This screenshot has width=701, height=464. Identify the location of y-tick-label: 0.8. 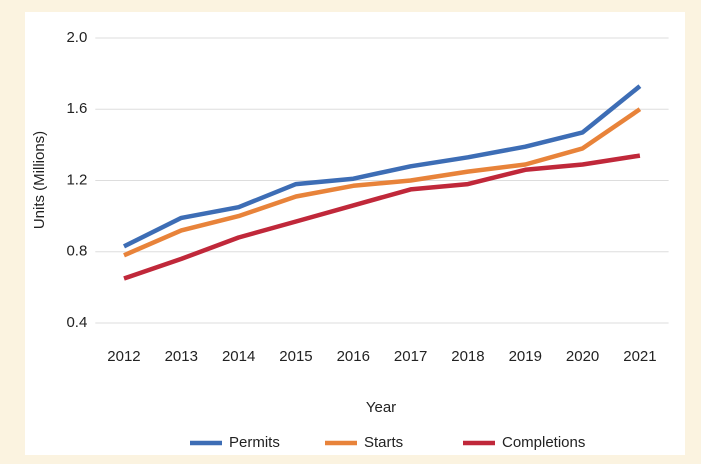
(76, 251).